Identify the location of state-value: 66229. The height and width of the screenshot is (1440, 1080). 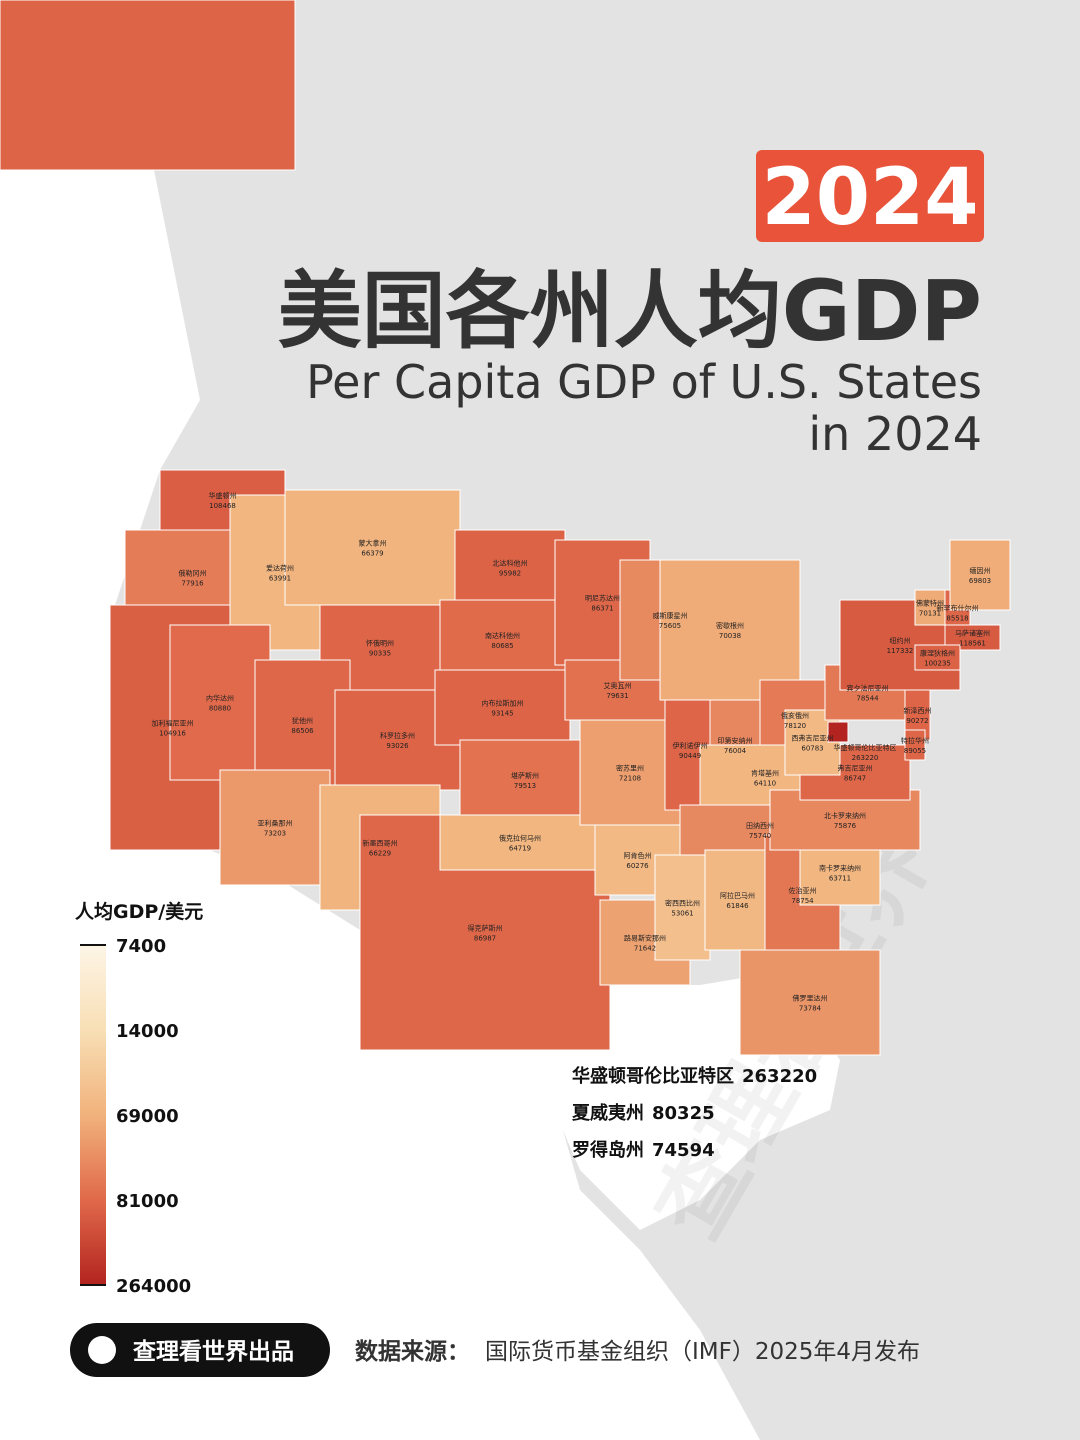
(380, 854).